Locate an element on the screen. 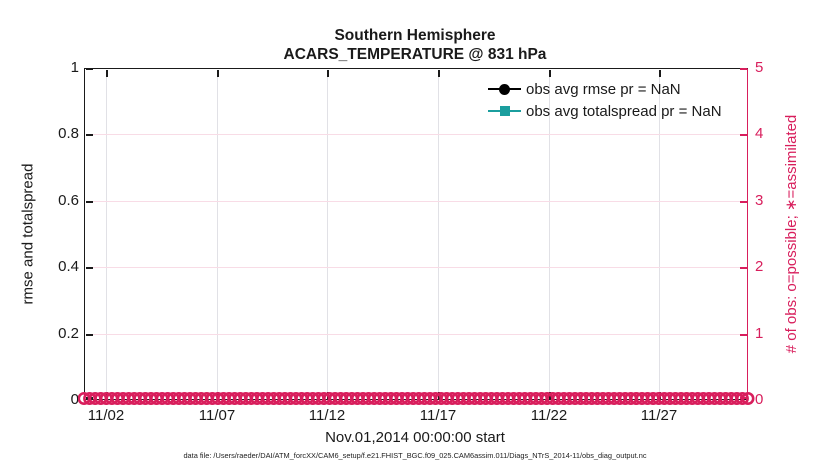 This screenshot has width=830, height=470. y-right-tick-label: 2 is located at coordinates (759, 266).